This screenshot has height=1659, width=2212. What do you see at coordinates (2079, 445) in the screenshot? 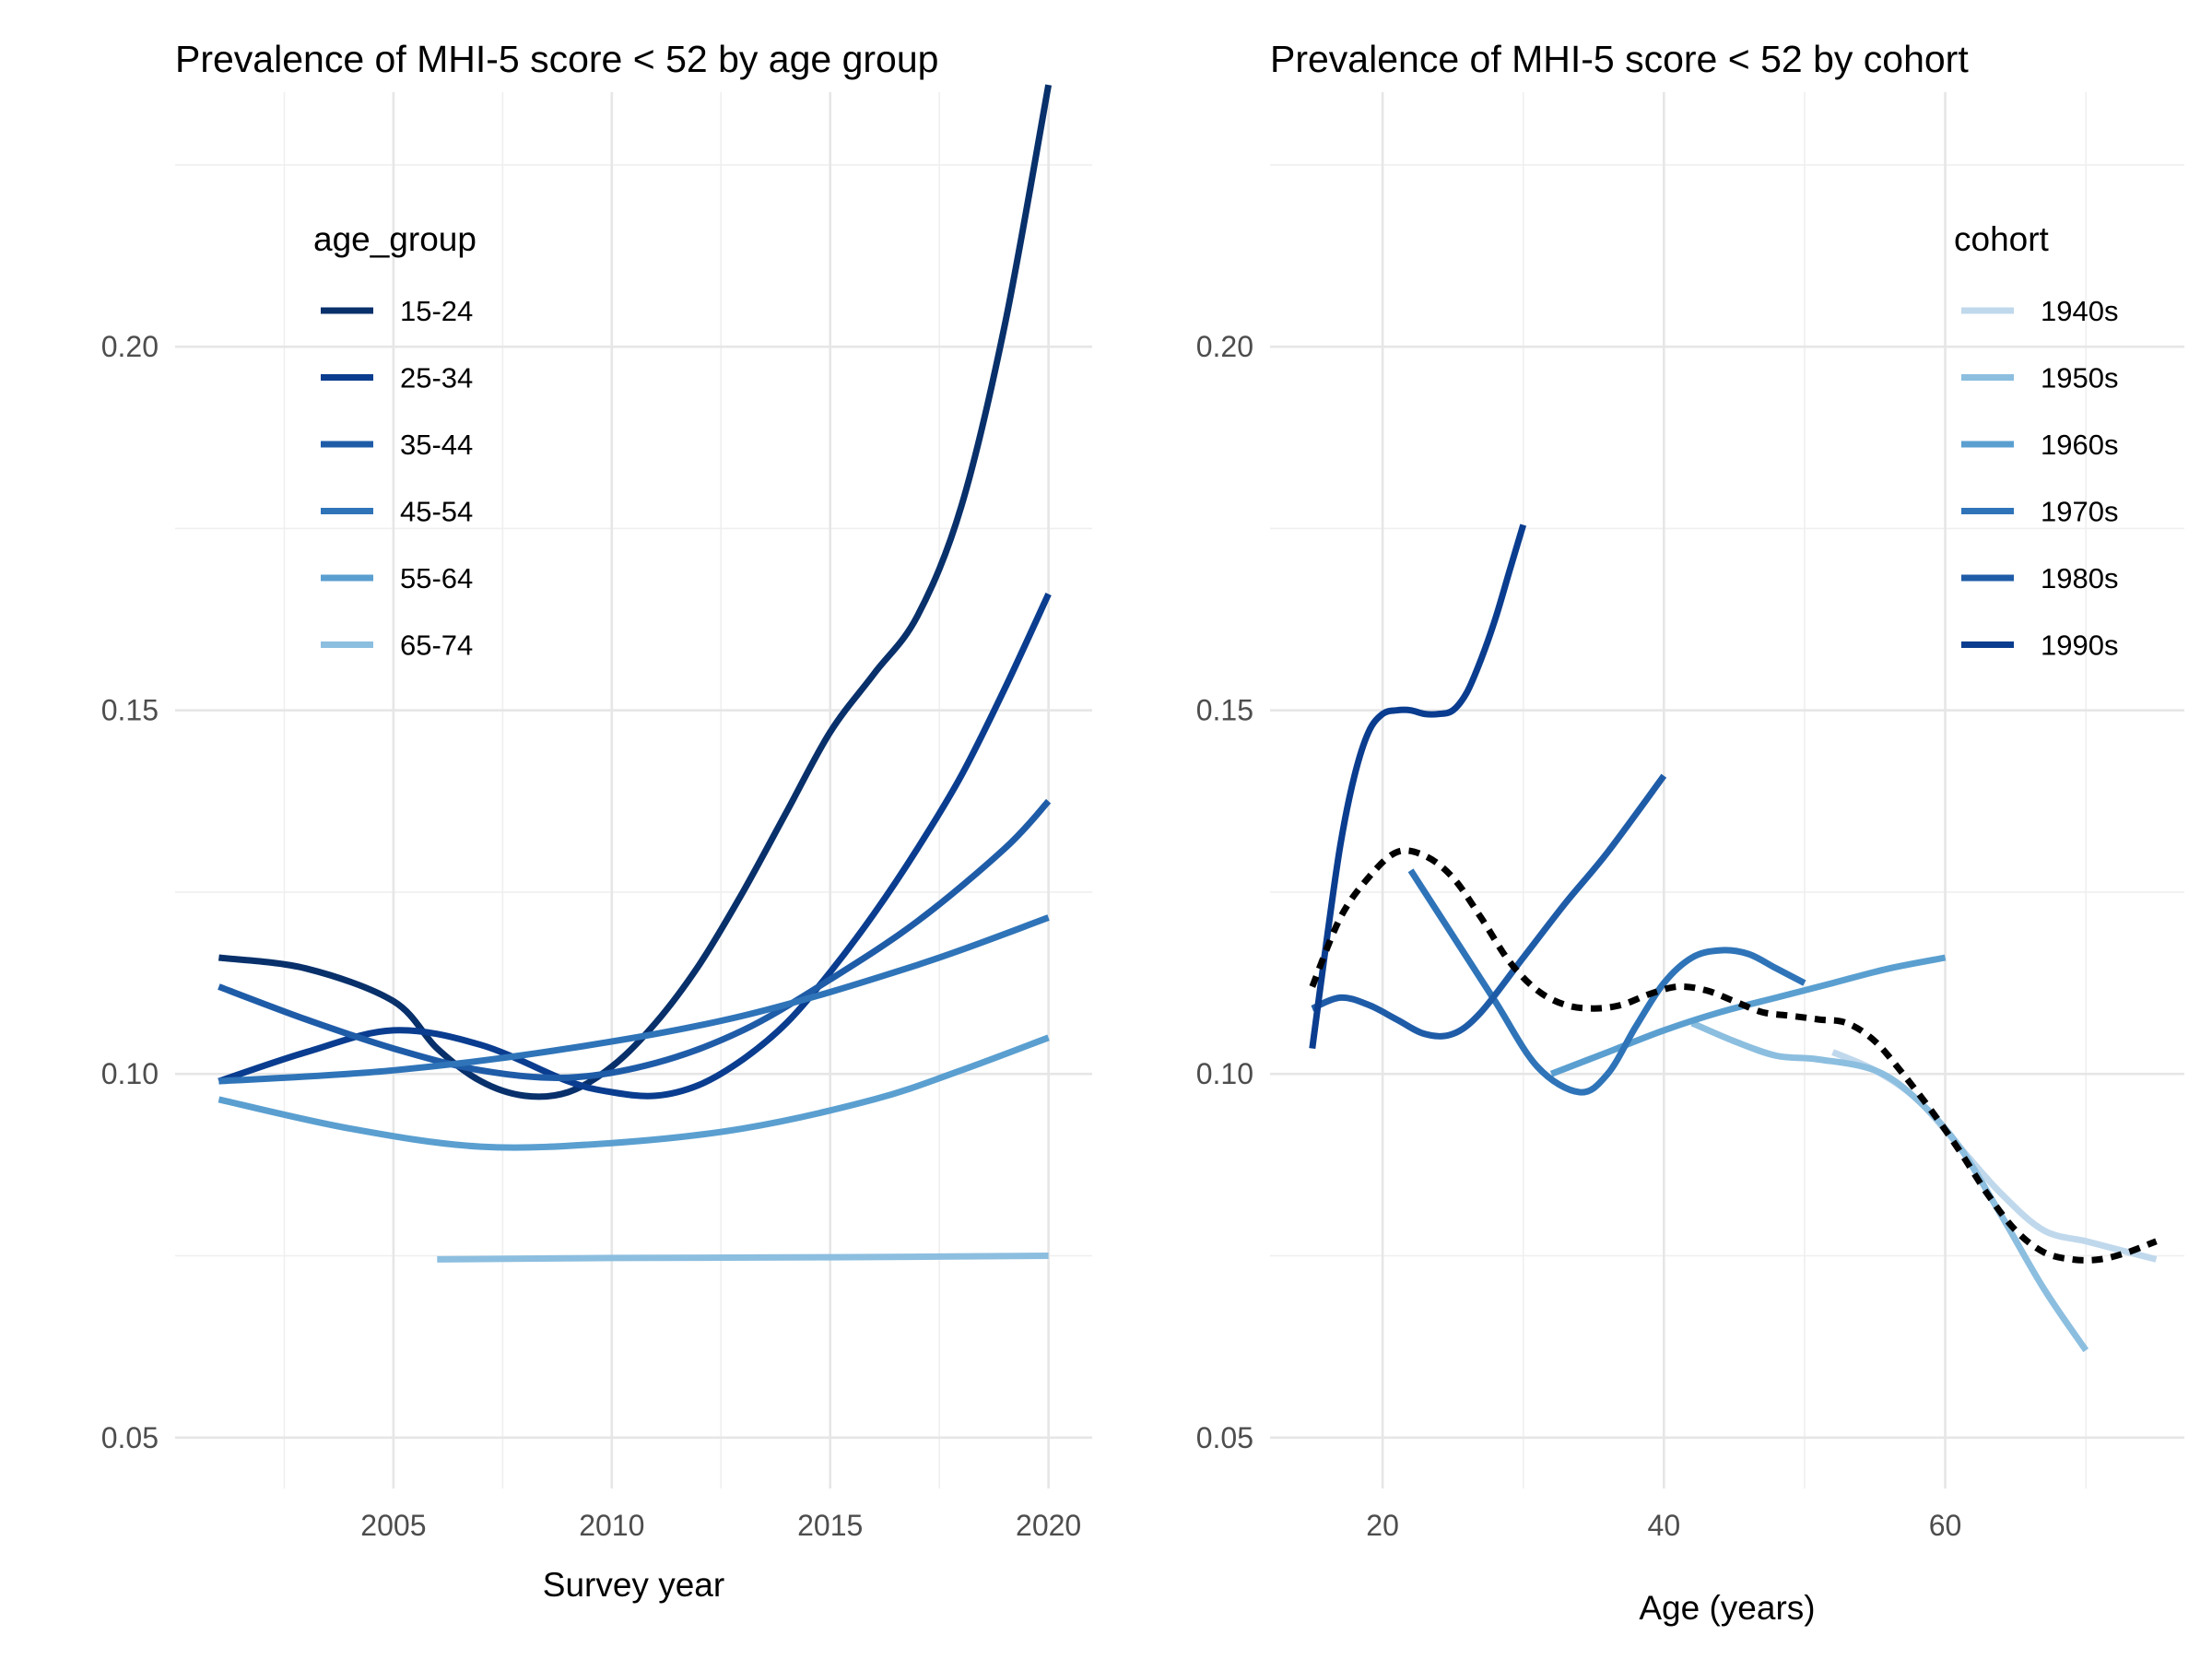
I see `legend-label-1960s: 1960s` at bounding box center [2079, 445].